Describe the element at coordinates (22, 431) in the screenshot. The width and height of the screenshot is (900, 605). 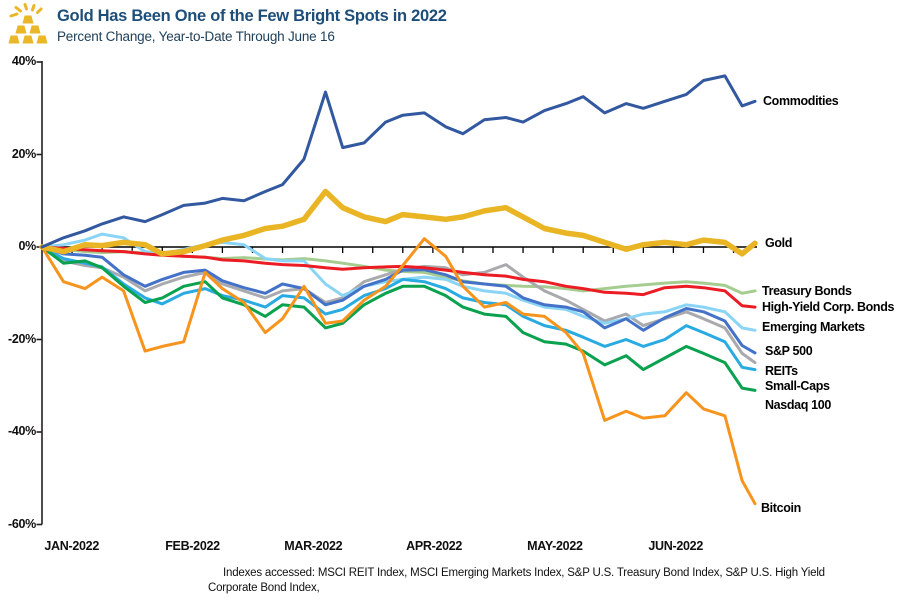
I see `y-axis-label: -40%` at that location.